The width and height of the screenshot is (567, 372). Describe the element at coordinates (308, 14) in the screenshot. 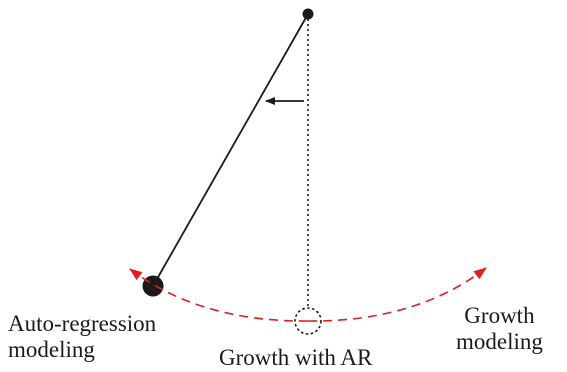

I see `pivot-point` at that location.